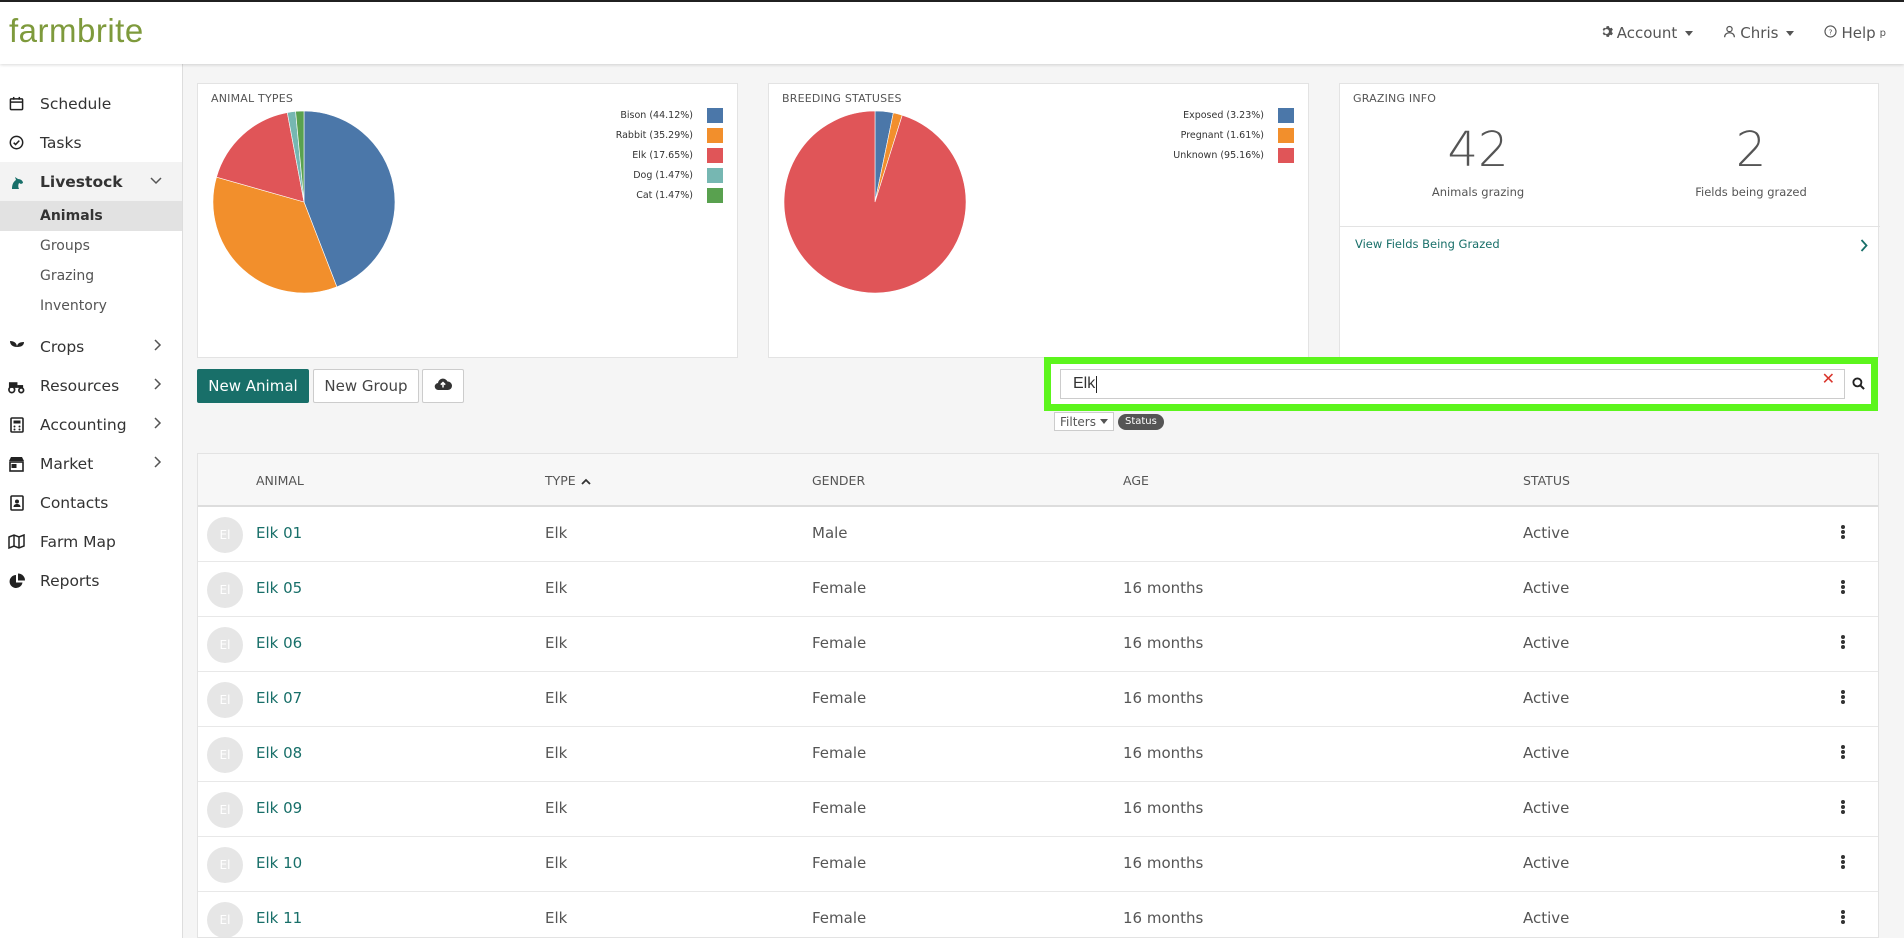  I want to click on sidebar-item-label: Farm Map, so click(78, 541).